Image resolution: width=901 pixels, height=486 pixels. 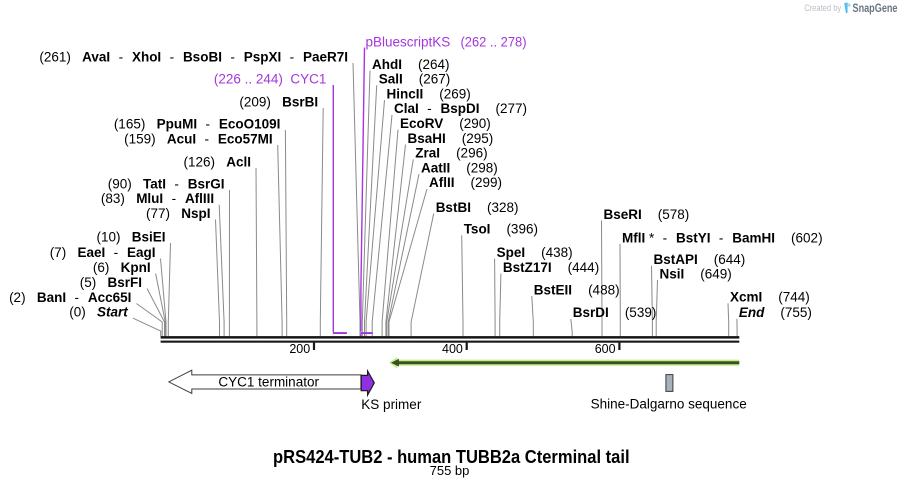 I want to click on svg-text: (2) BanI - Acc65I, so click(x=70, y=297).